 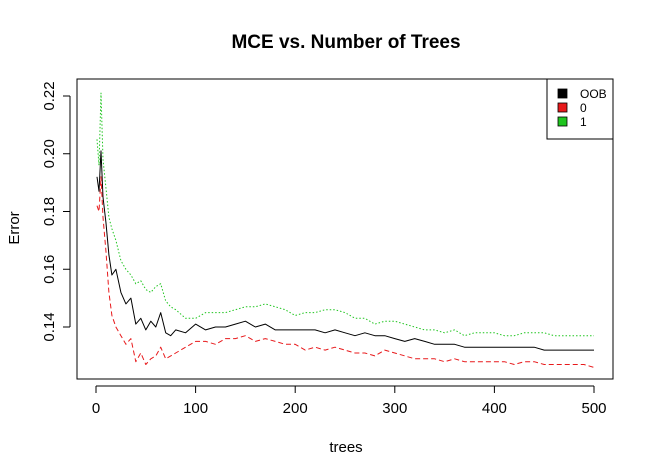 What do you see at coordinates (49, 326) in the screenshot?
I see `y-tick-label: 0.14` at bounding box center [49, 326].